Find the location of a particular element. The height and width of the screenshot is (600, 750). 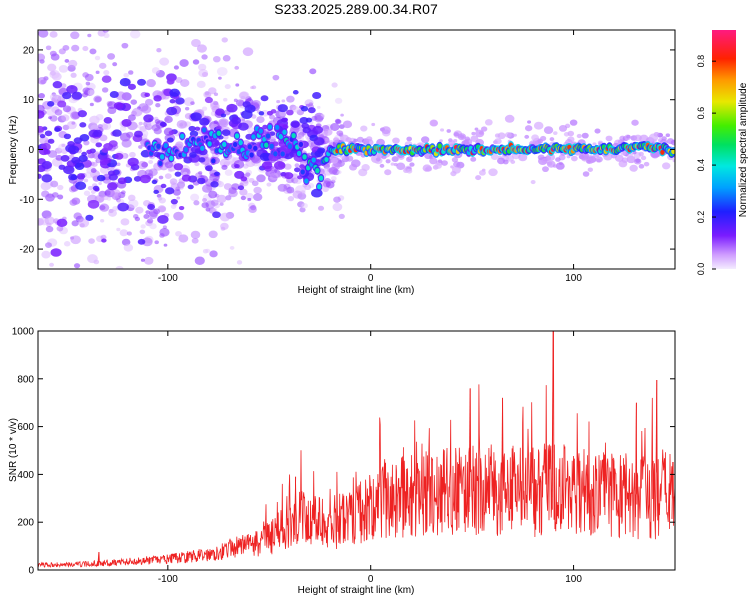

snr-y-tick-label: 400 is located at coordinates (25, 475).